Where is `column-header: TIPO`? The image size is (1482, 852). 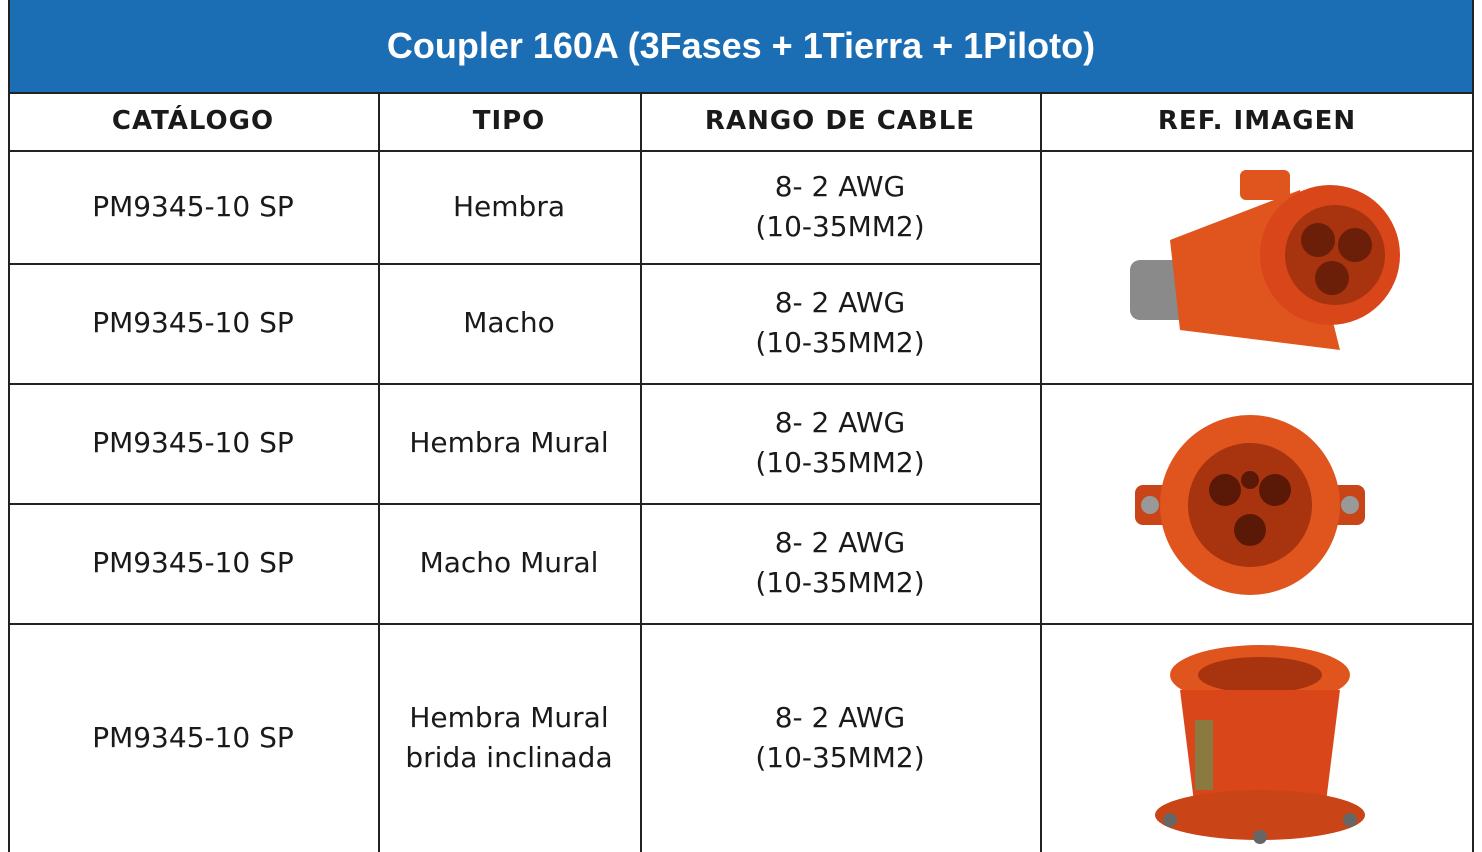
column-header: TIPO is located at coordinates (509, 121).